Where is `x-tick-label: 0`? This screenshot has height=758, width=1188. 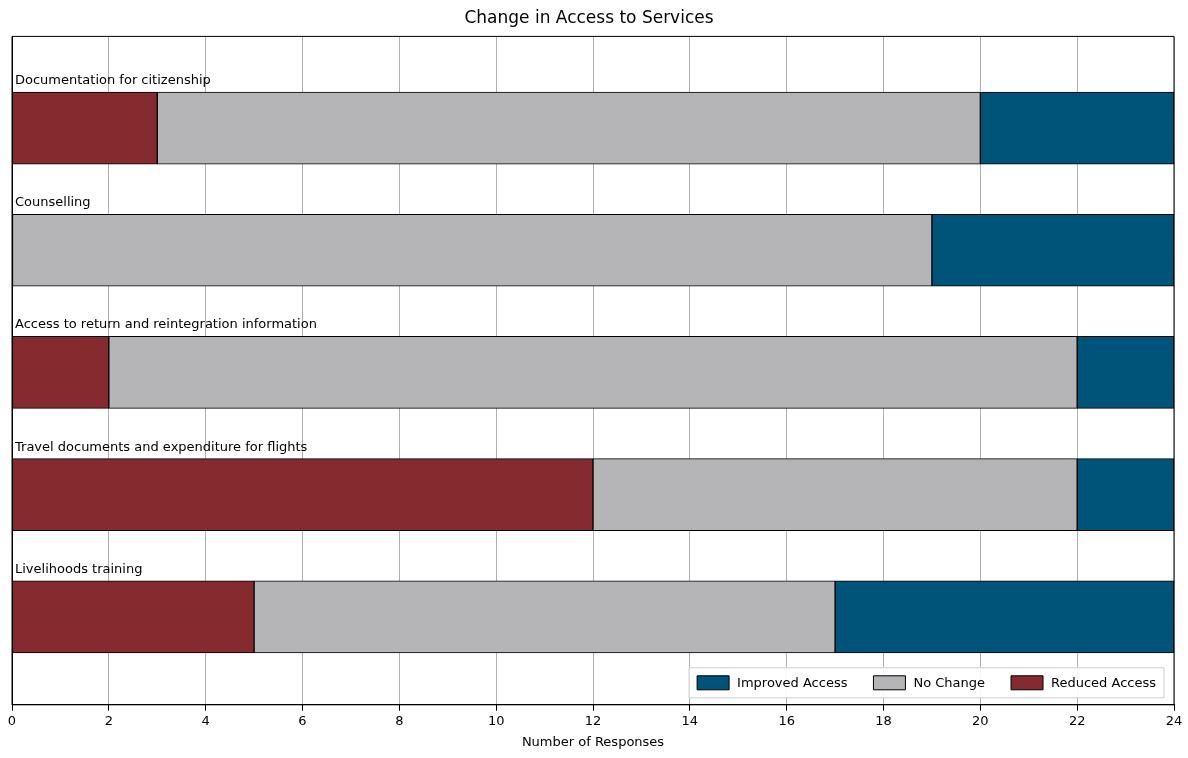
x-tick-label: 0 is located at coordinates (12, 720).